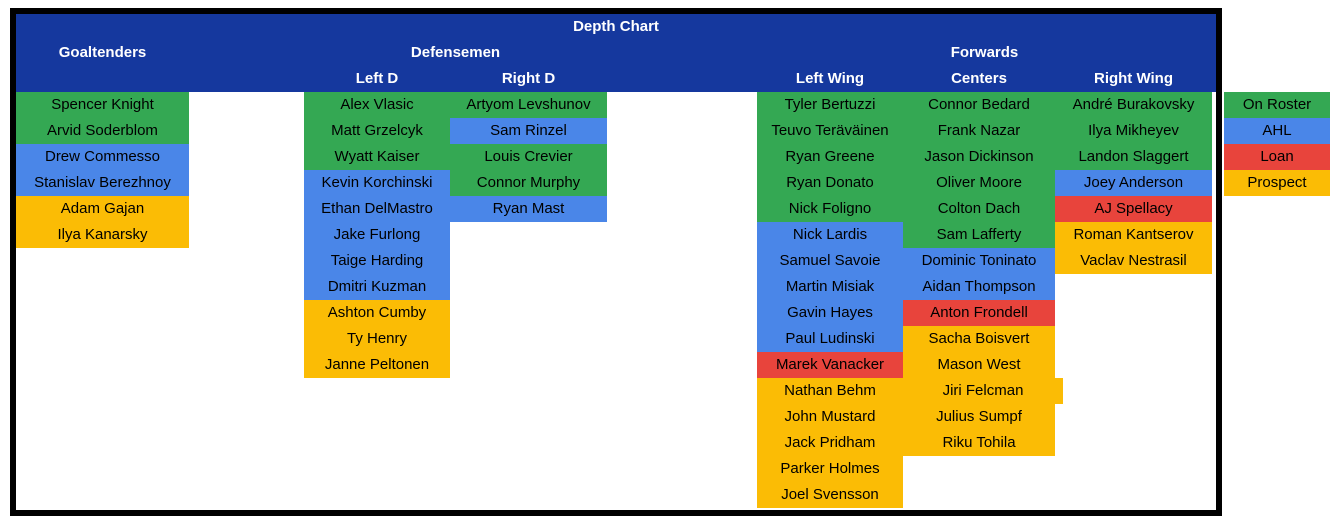 The height and width of the screenshot is (524, 1336). Describe the element at coordinates (830, 495) in the screenshot. I see `player-cell: Joel Svensson` at that location.